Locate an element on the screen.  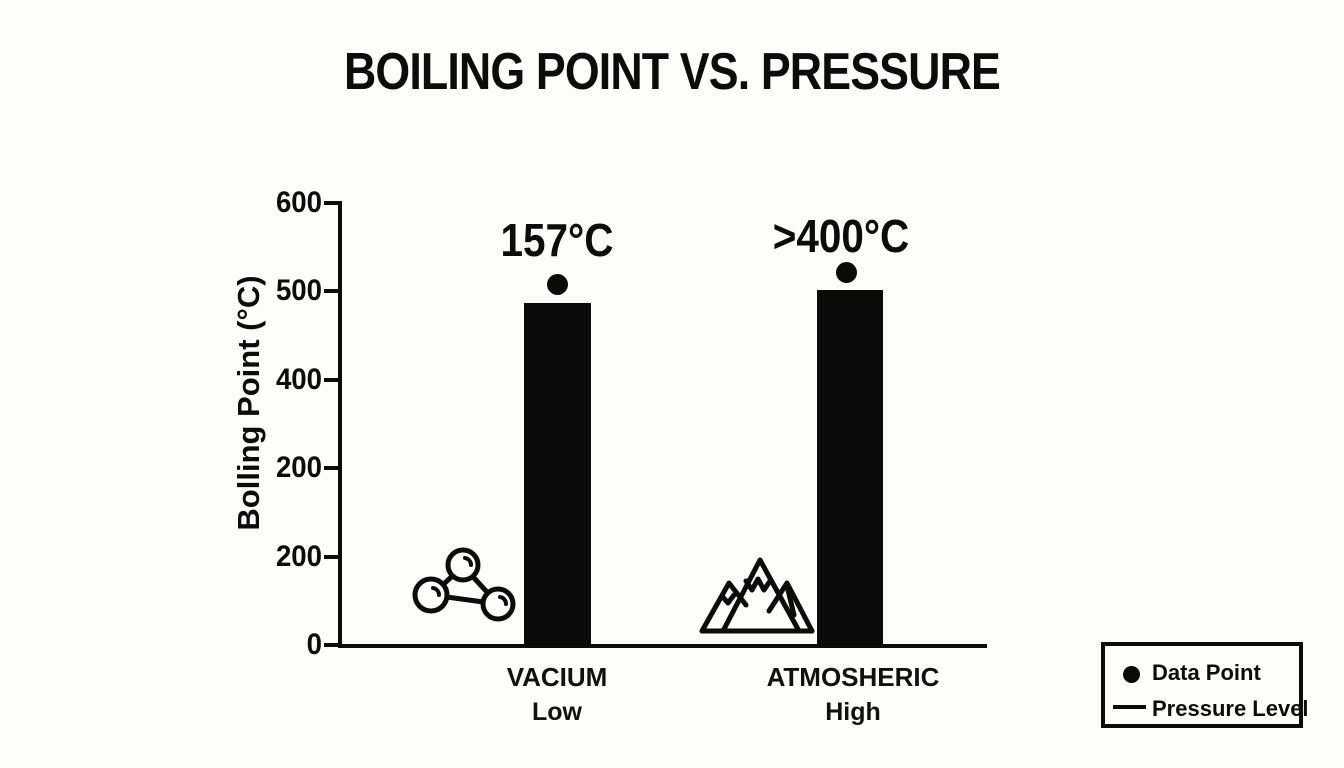
y-tick-label-0: 0 is located at coordinates (314, 644).